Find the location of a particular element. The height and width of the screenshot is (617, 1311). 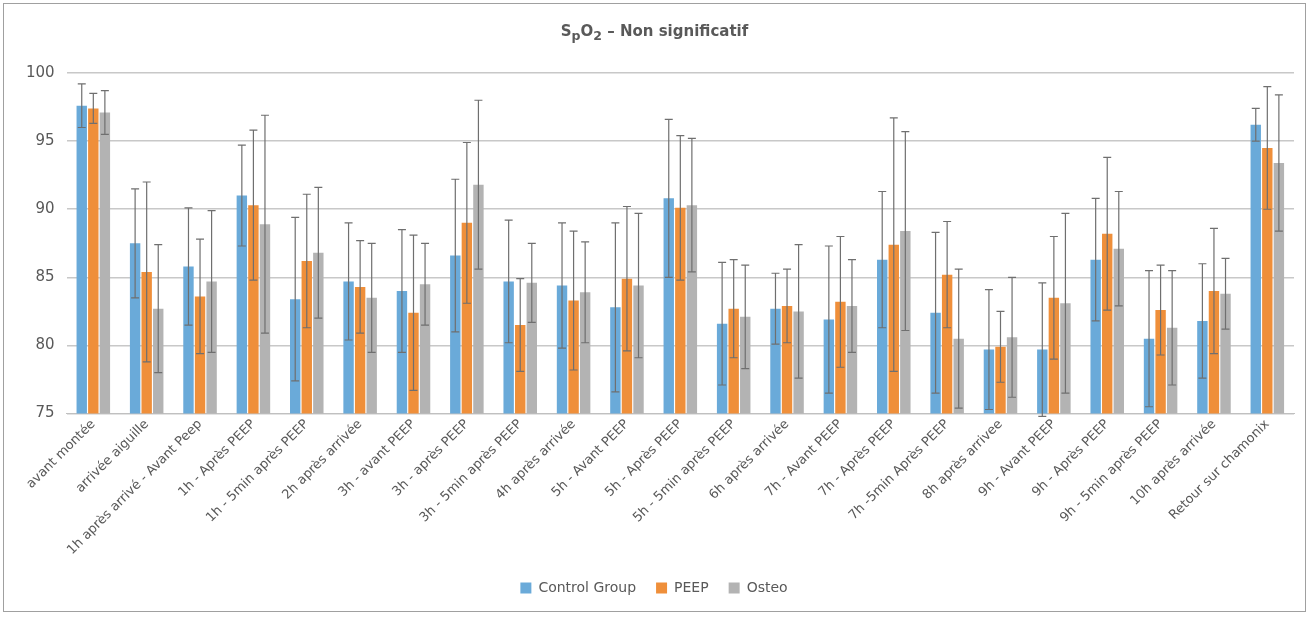

legend-label: PEEP is located at coordinates (691, 586).